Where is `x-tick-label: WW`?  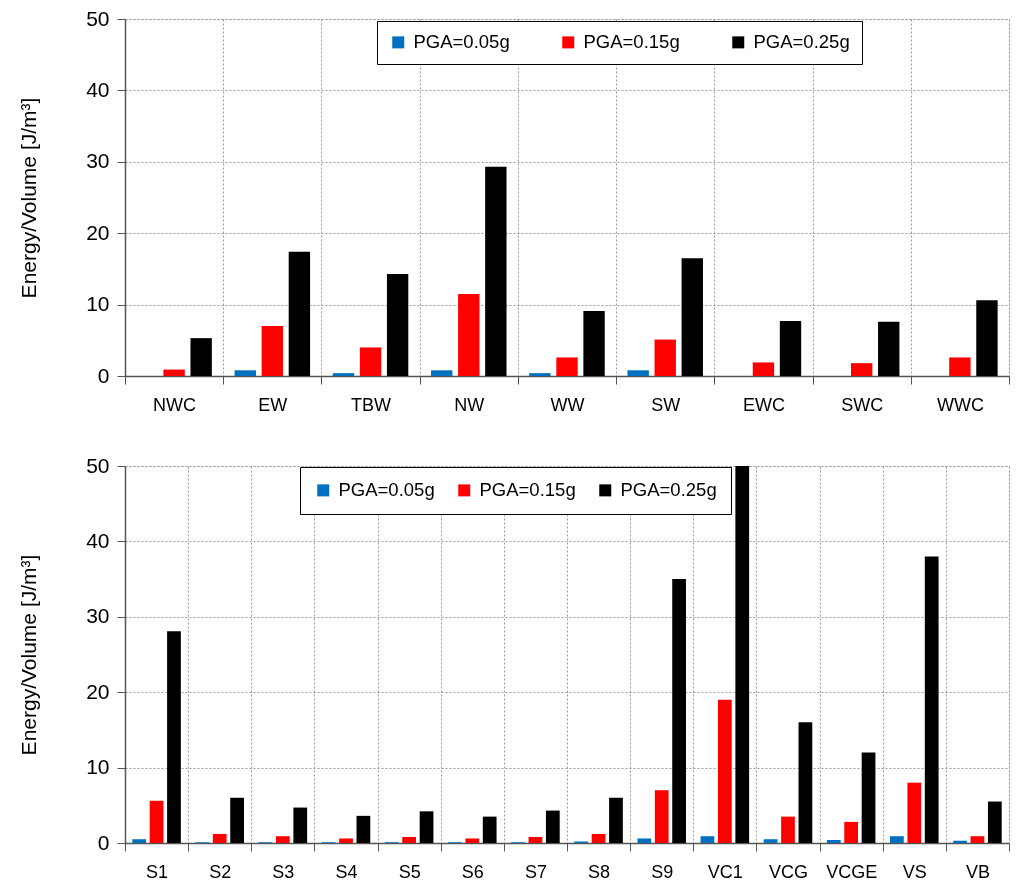
x-tick-label: WW is located at coordinates (567, 404).